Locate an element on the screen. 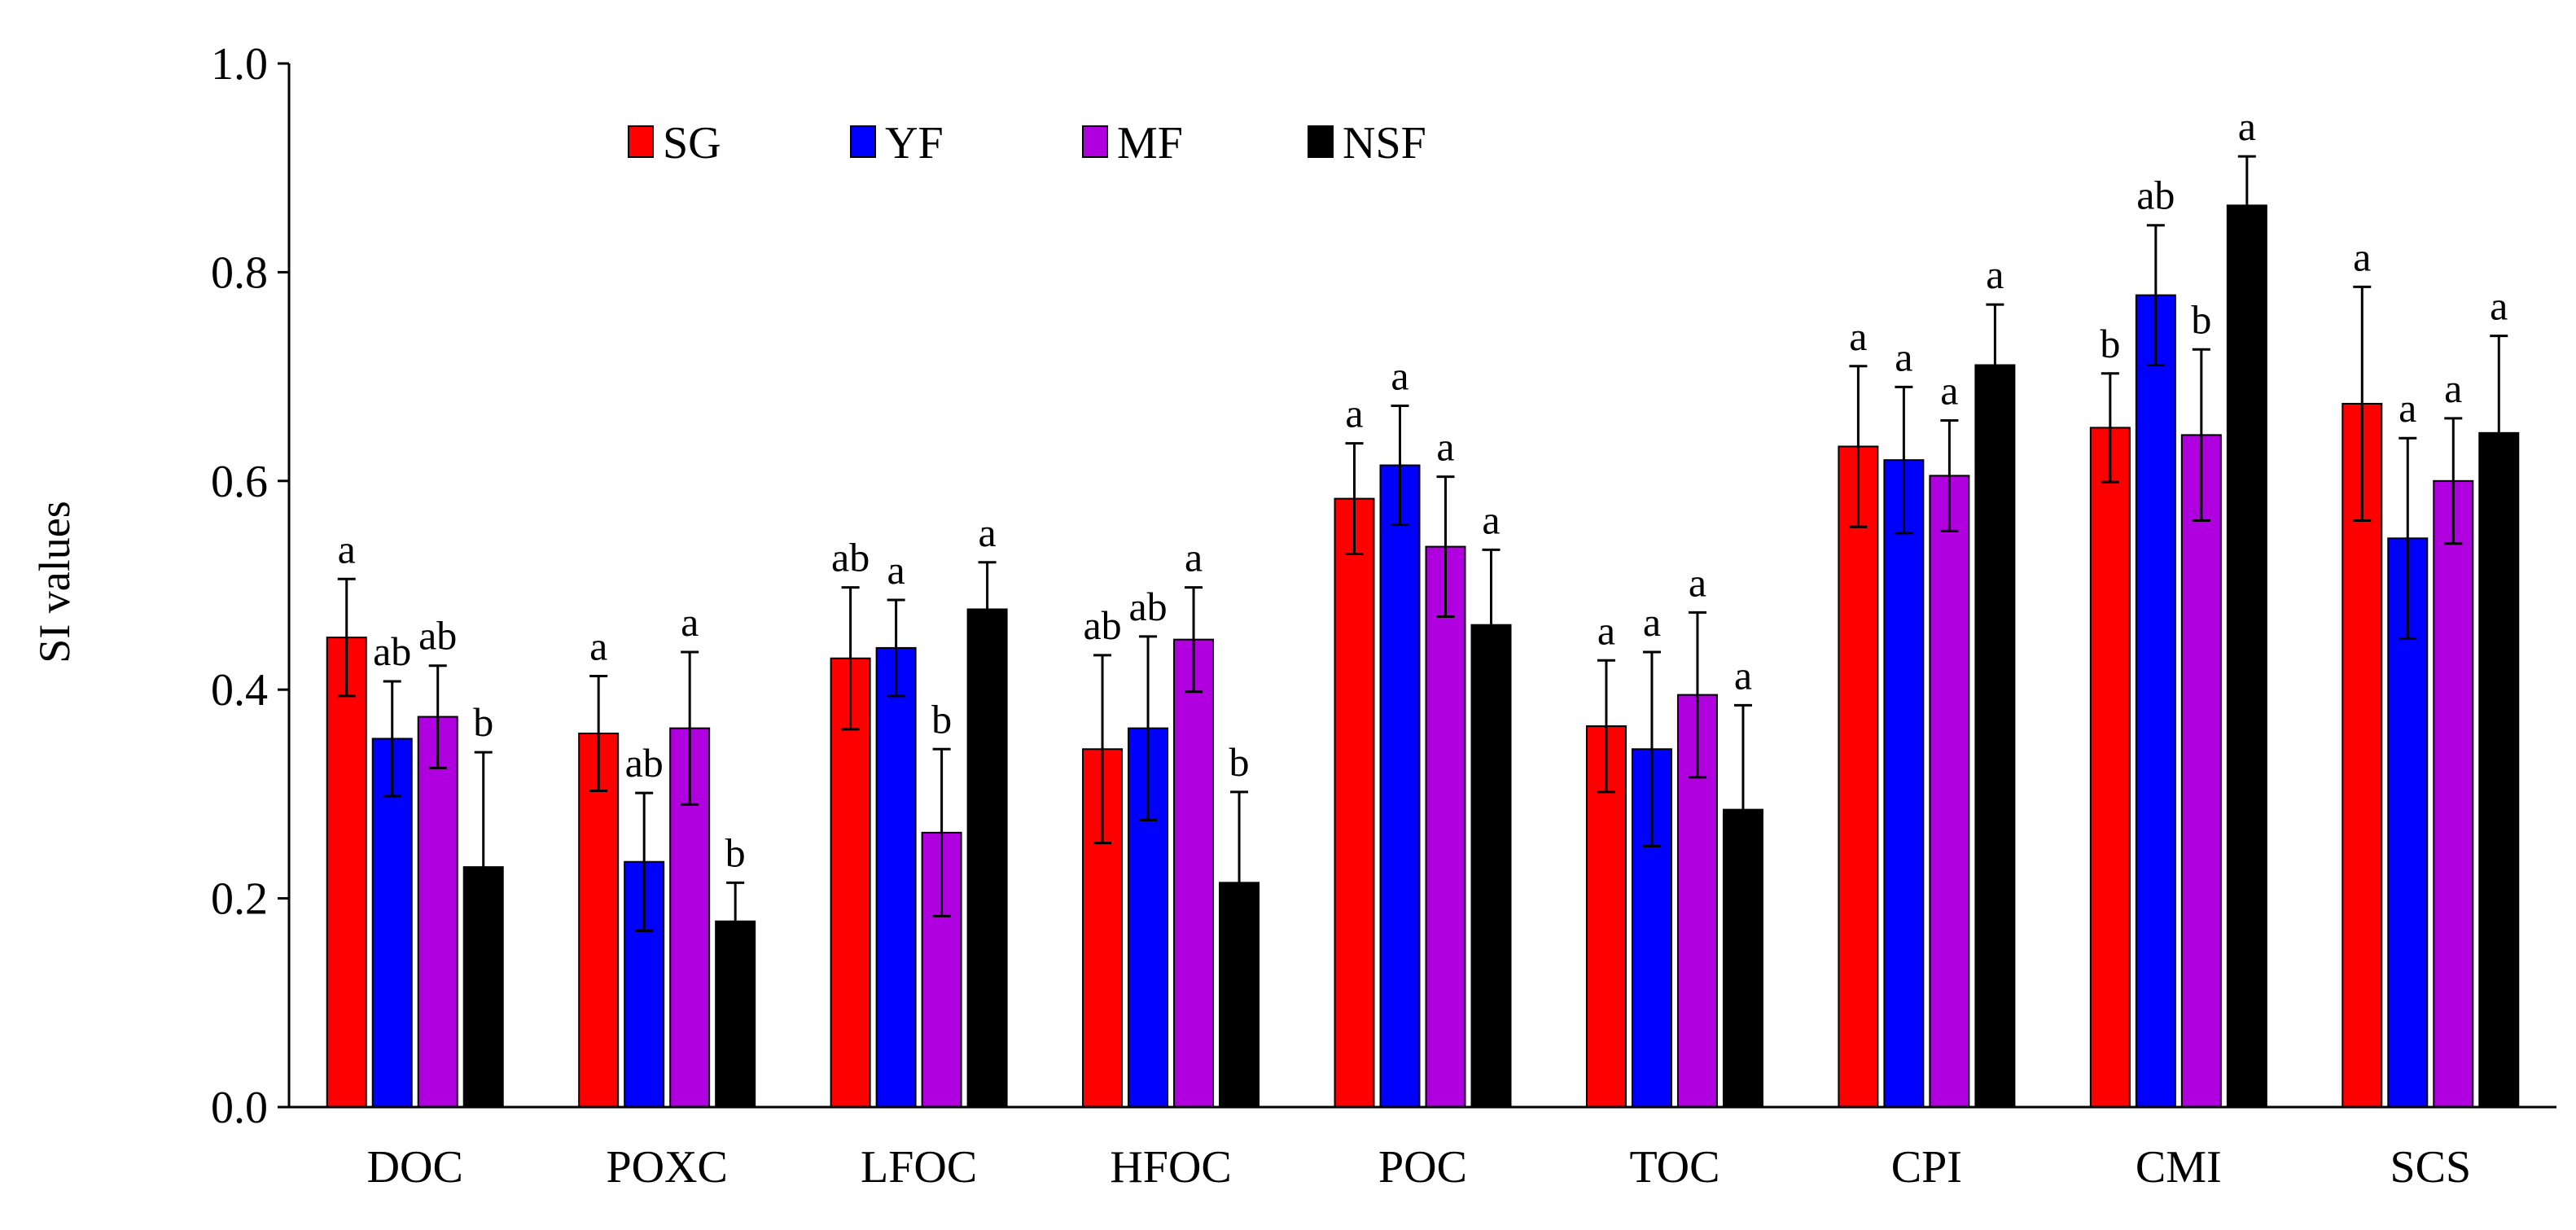  y-tick-label: 0.6 is located at coordinates (239, 482).